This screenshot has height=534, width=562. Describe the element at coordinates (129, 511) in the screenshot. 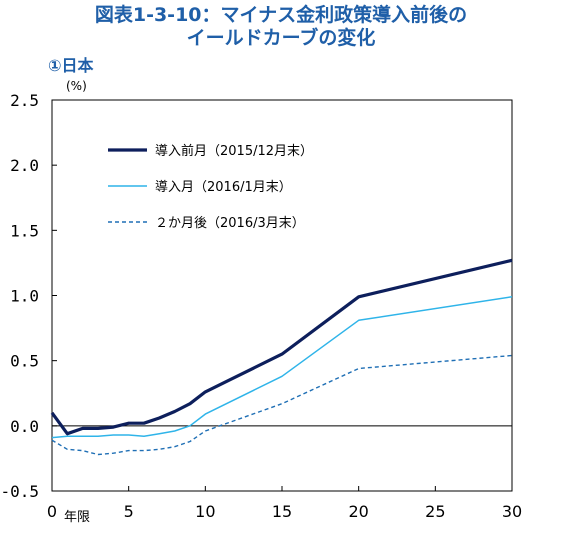

I see `x-tick-label: 5` at that location.